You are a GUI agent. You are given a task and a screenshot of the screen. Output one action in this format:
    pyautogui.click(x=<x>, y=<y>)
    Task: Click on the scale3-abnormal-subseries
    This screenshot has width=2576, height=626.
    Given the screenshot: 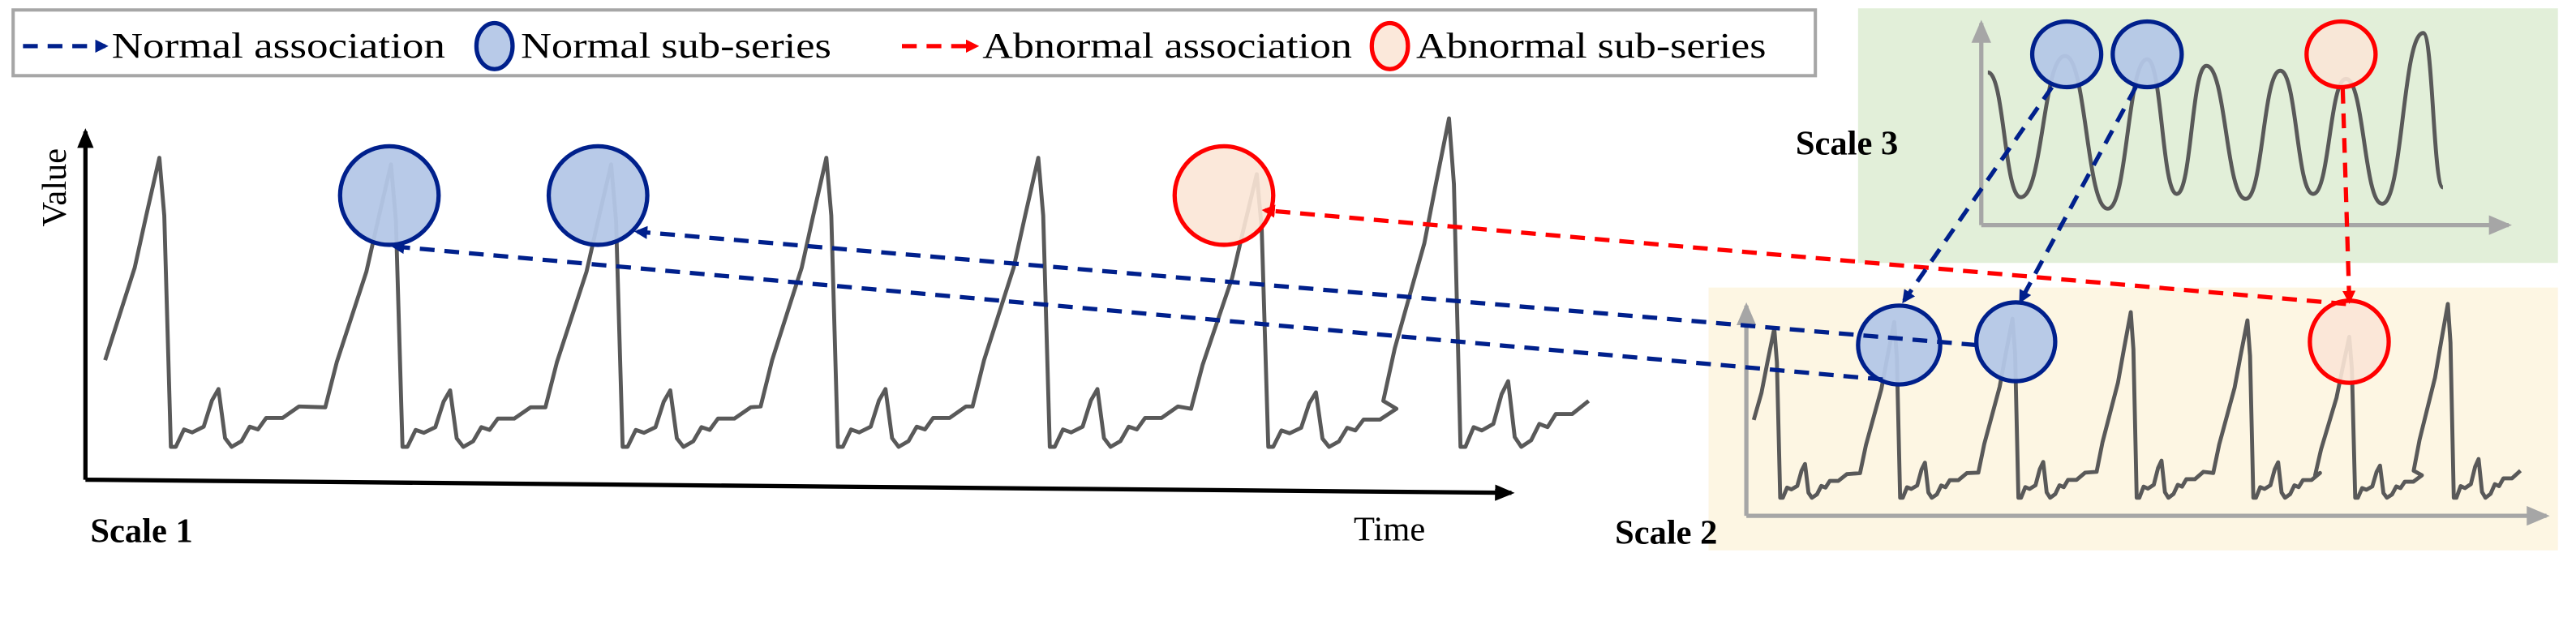 What is the action you would take?
    pyautogui.click(x=2341, y=54)
    